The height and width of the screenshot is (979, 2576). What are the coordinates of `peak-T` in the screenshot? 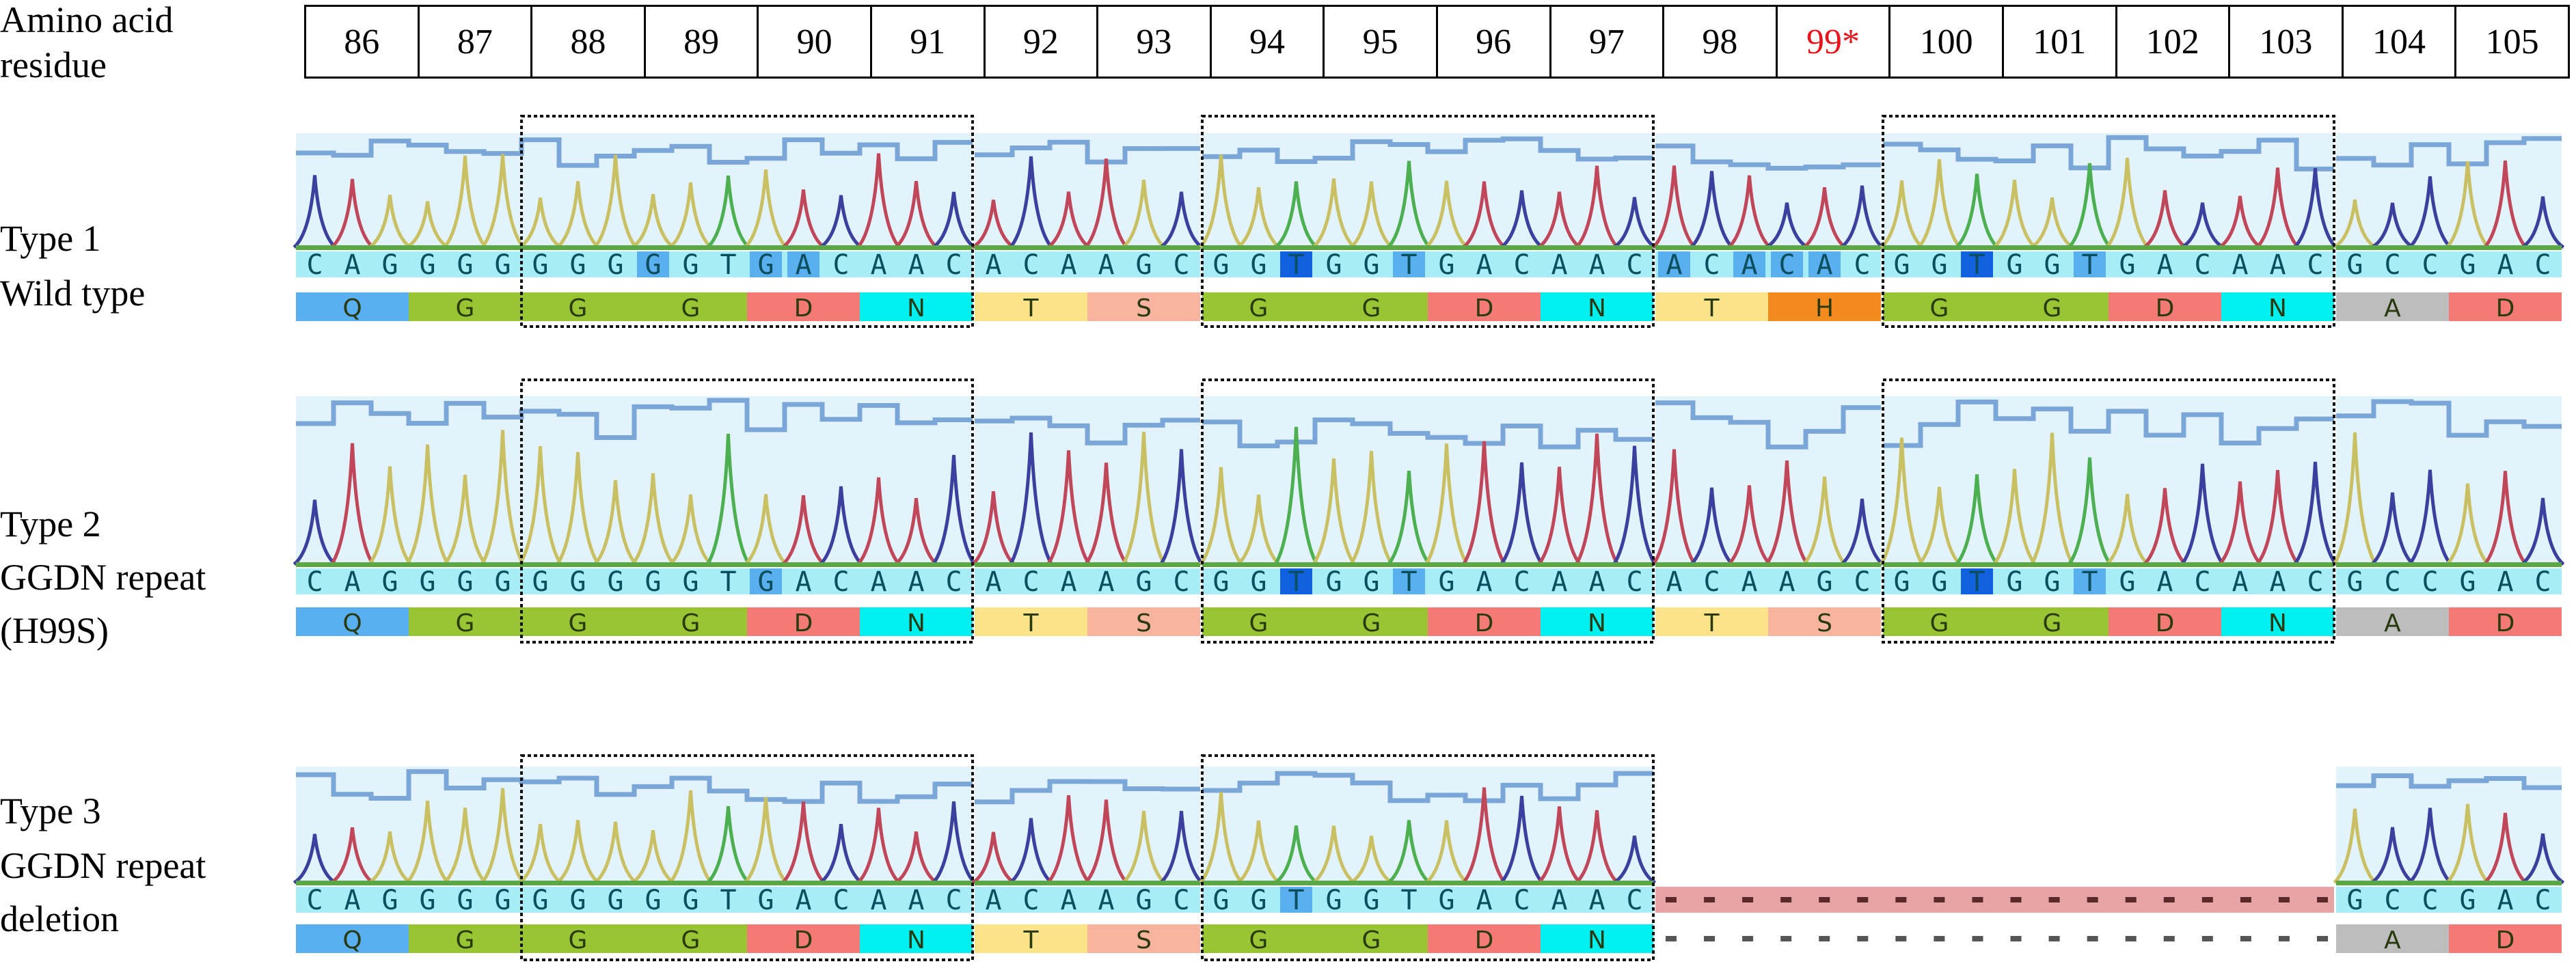 It's located at (1409, 205).